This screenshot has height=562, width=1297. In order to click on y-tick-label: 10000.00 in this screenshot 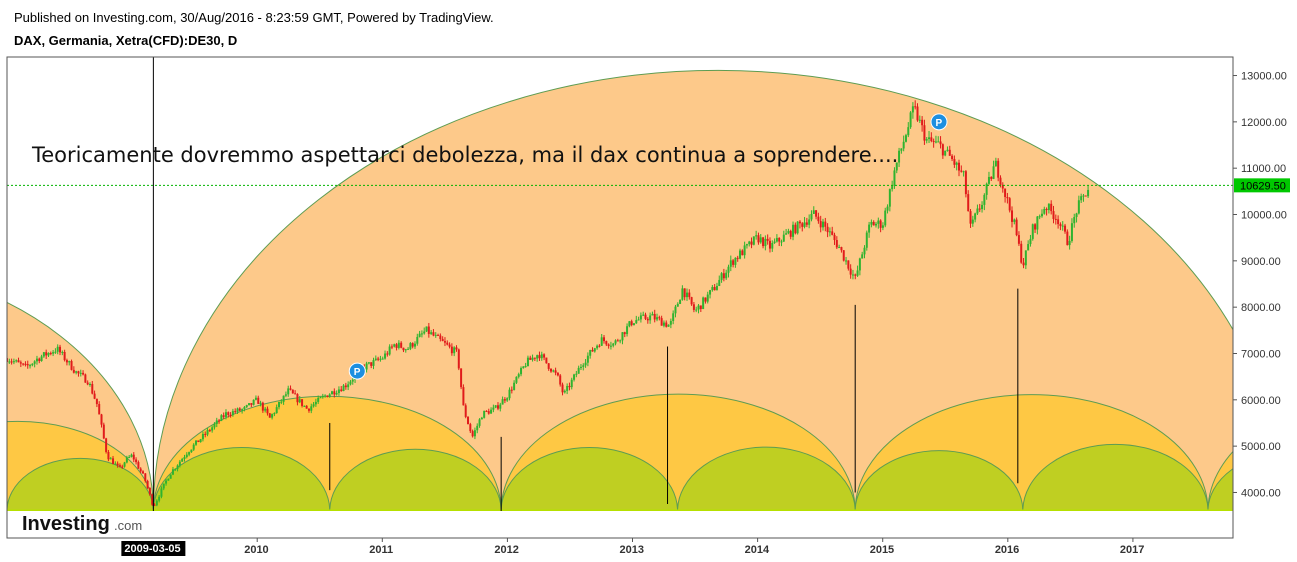, I will do `click(1264, 216)`.